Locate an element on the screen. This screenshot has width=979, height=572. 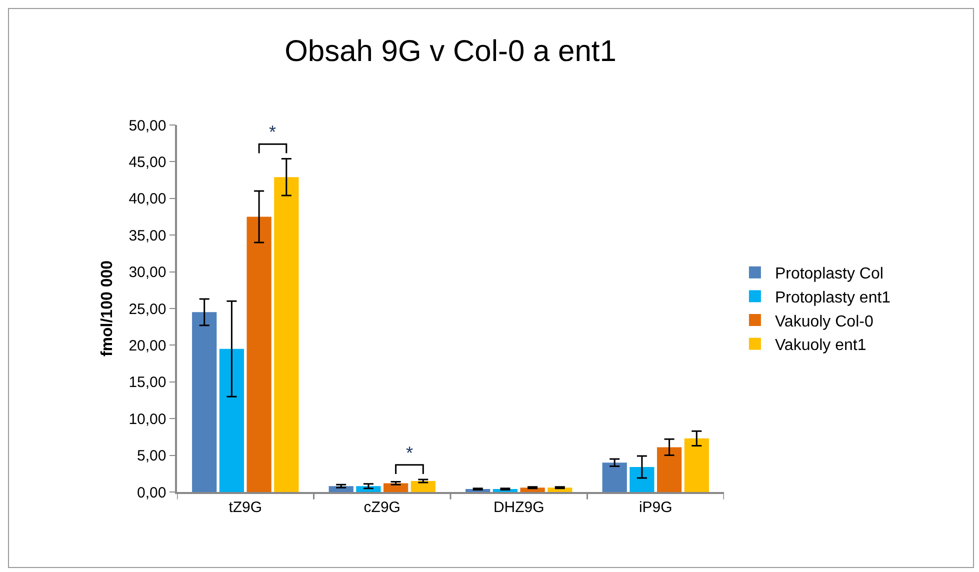
y-tick-label: 25,00 is located at coordinates (147, 309).